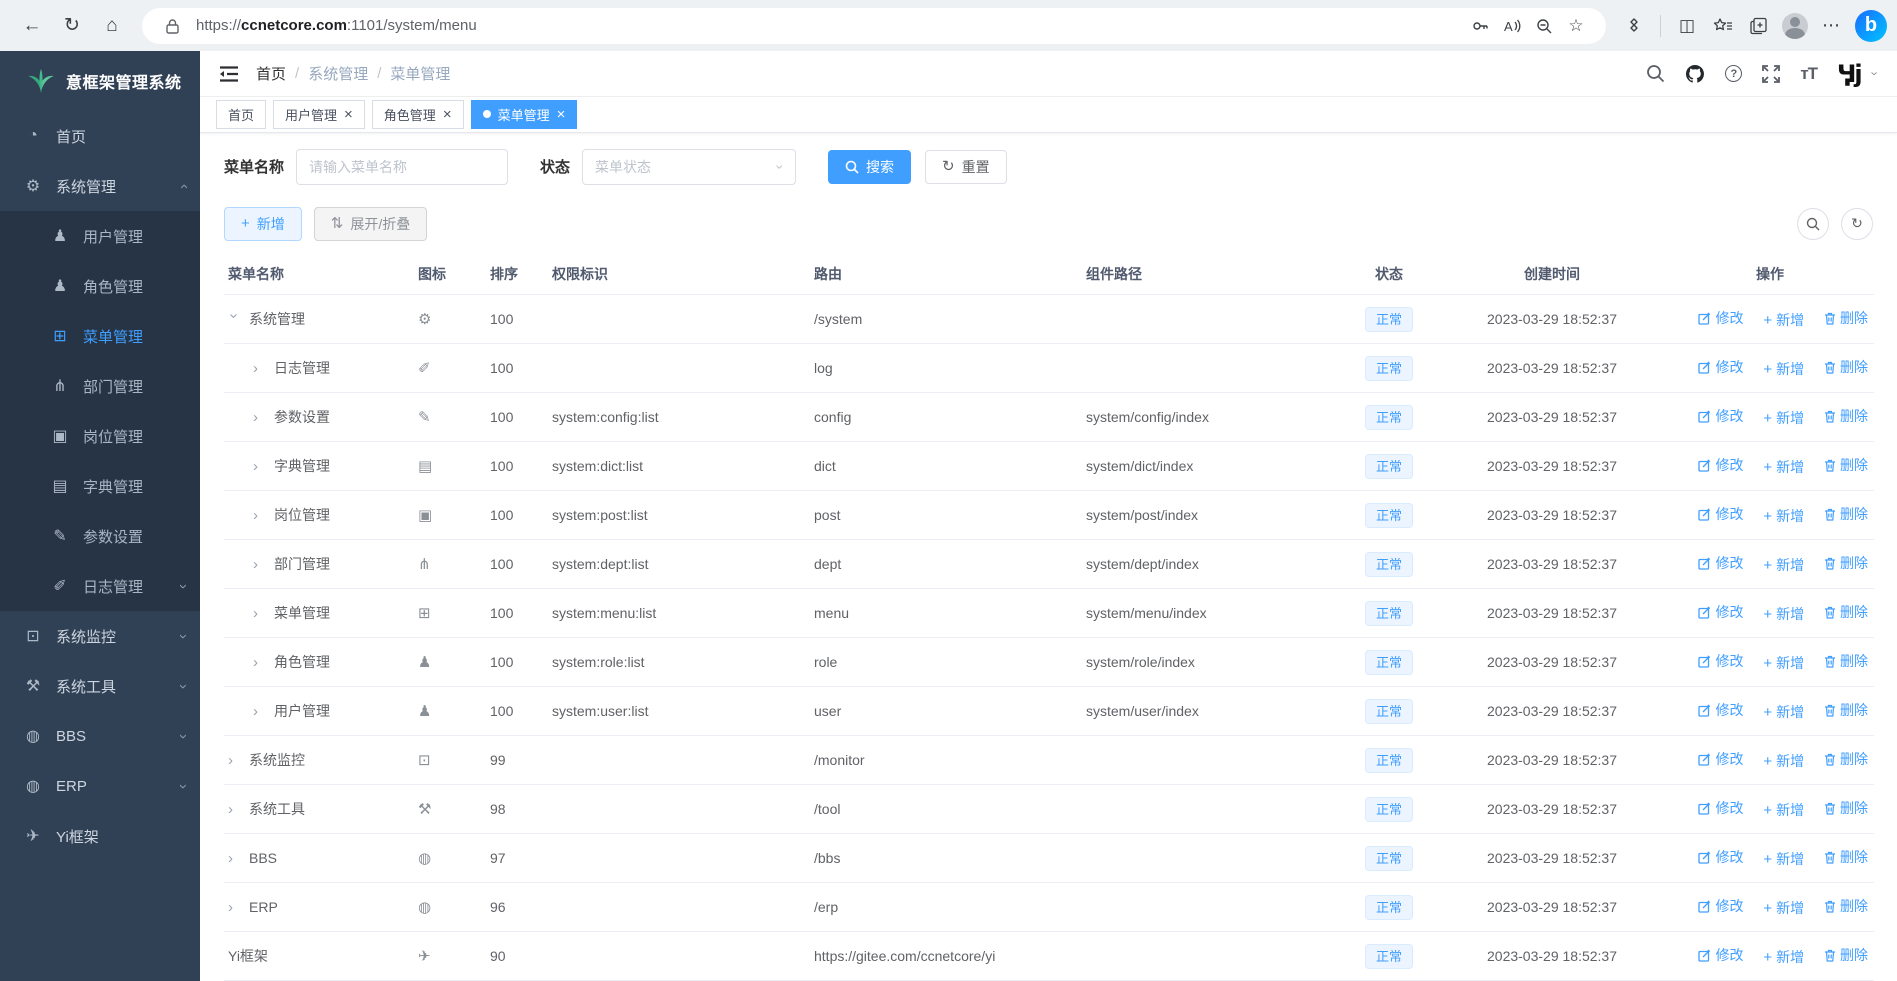  What do you see at coordinates (100, 736) in the screenshot?
I see `sidebar-item: ◍ BBS ›` at bounding box center [100, 736].